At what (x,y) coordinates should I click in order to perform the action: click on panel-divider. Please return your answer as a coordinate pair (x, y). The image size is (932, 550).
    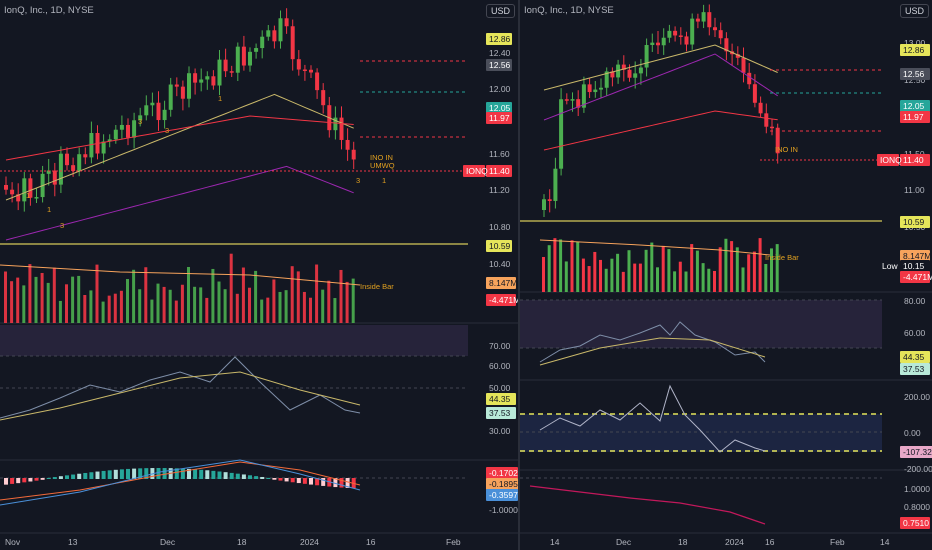
    Looking at the image, I should click on (519, 275).